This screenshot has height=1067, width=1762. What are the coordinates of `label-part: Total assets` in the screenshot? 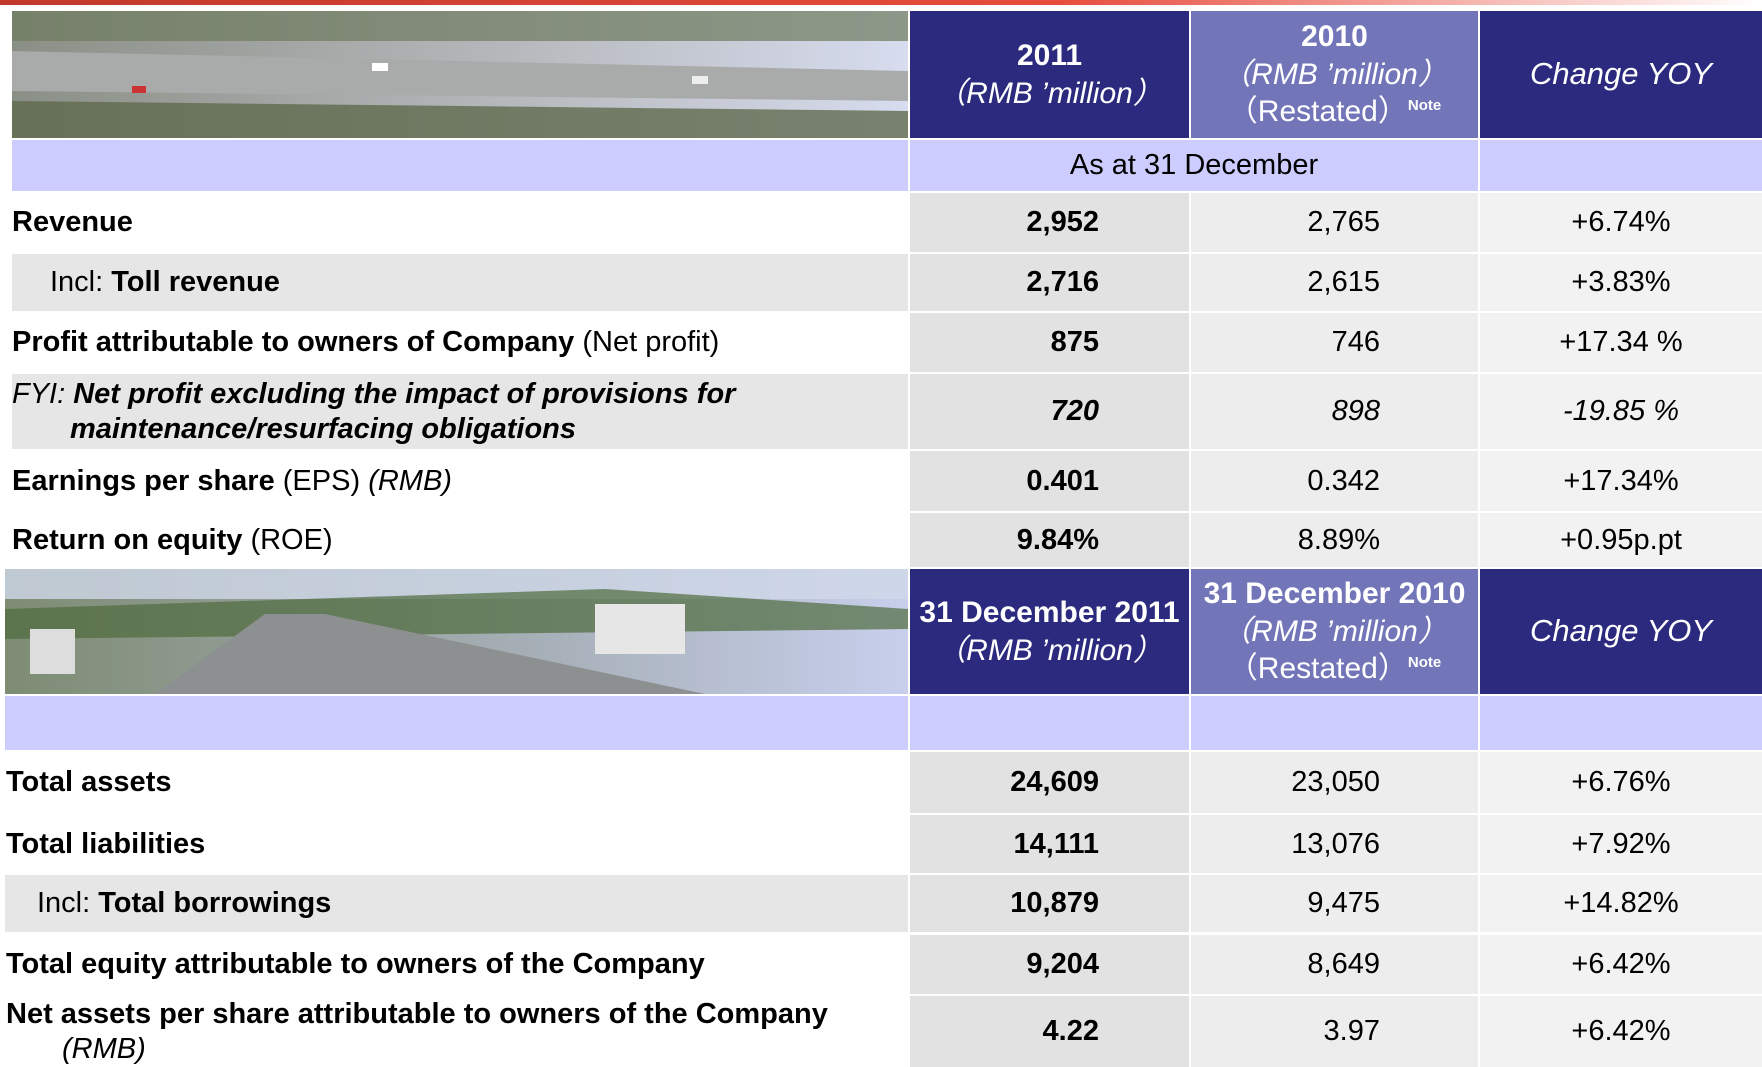 It's located at (89, 782).